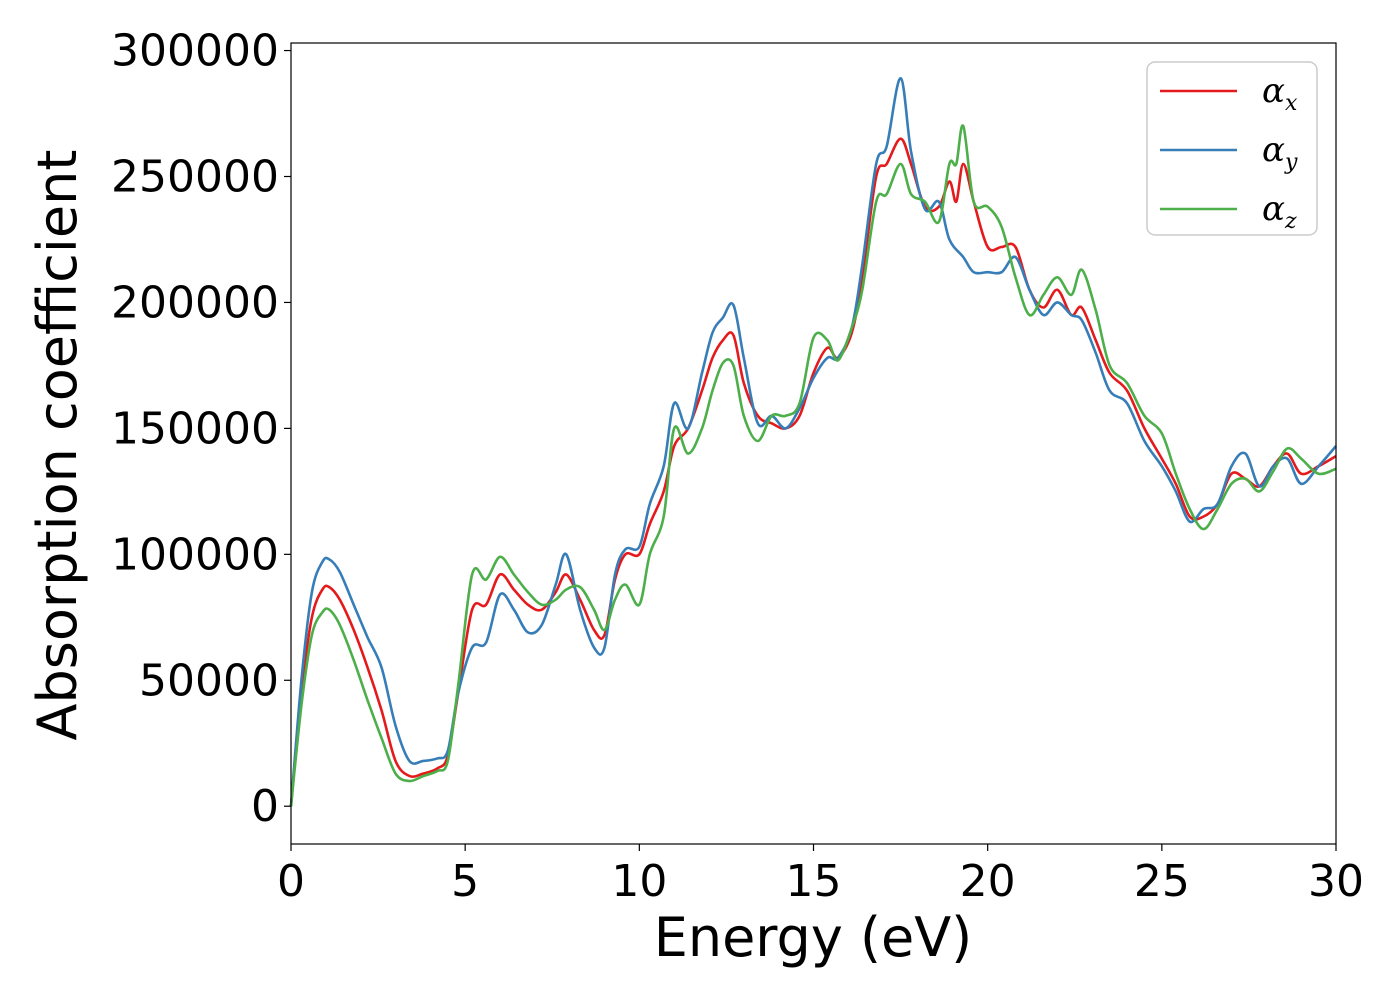 The image size is (1400, 1000). Describe the element at coordinates (195, 554) in the screenshot. I see `y-tick-label: 100000` at that location.